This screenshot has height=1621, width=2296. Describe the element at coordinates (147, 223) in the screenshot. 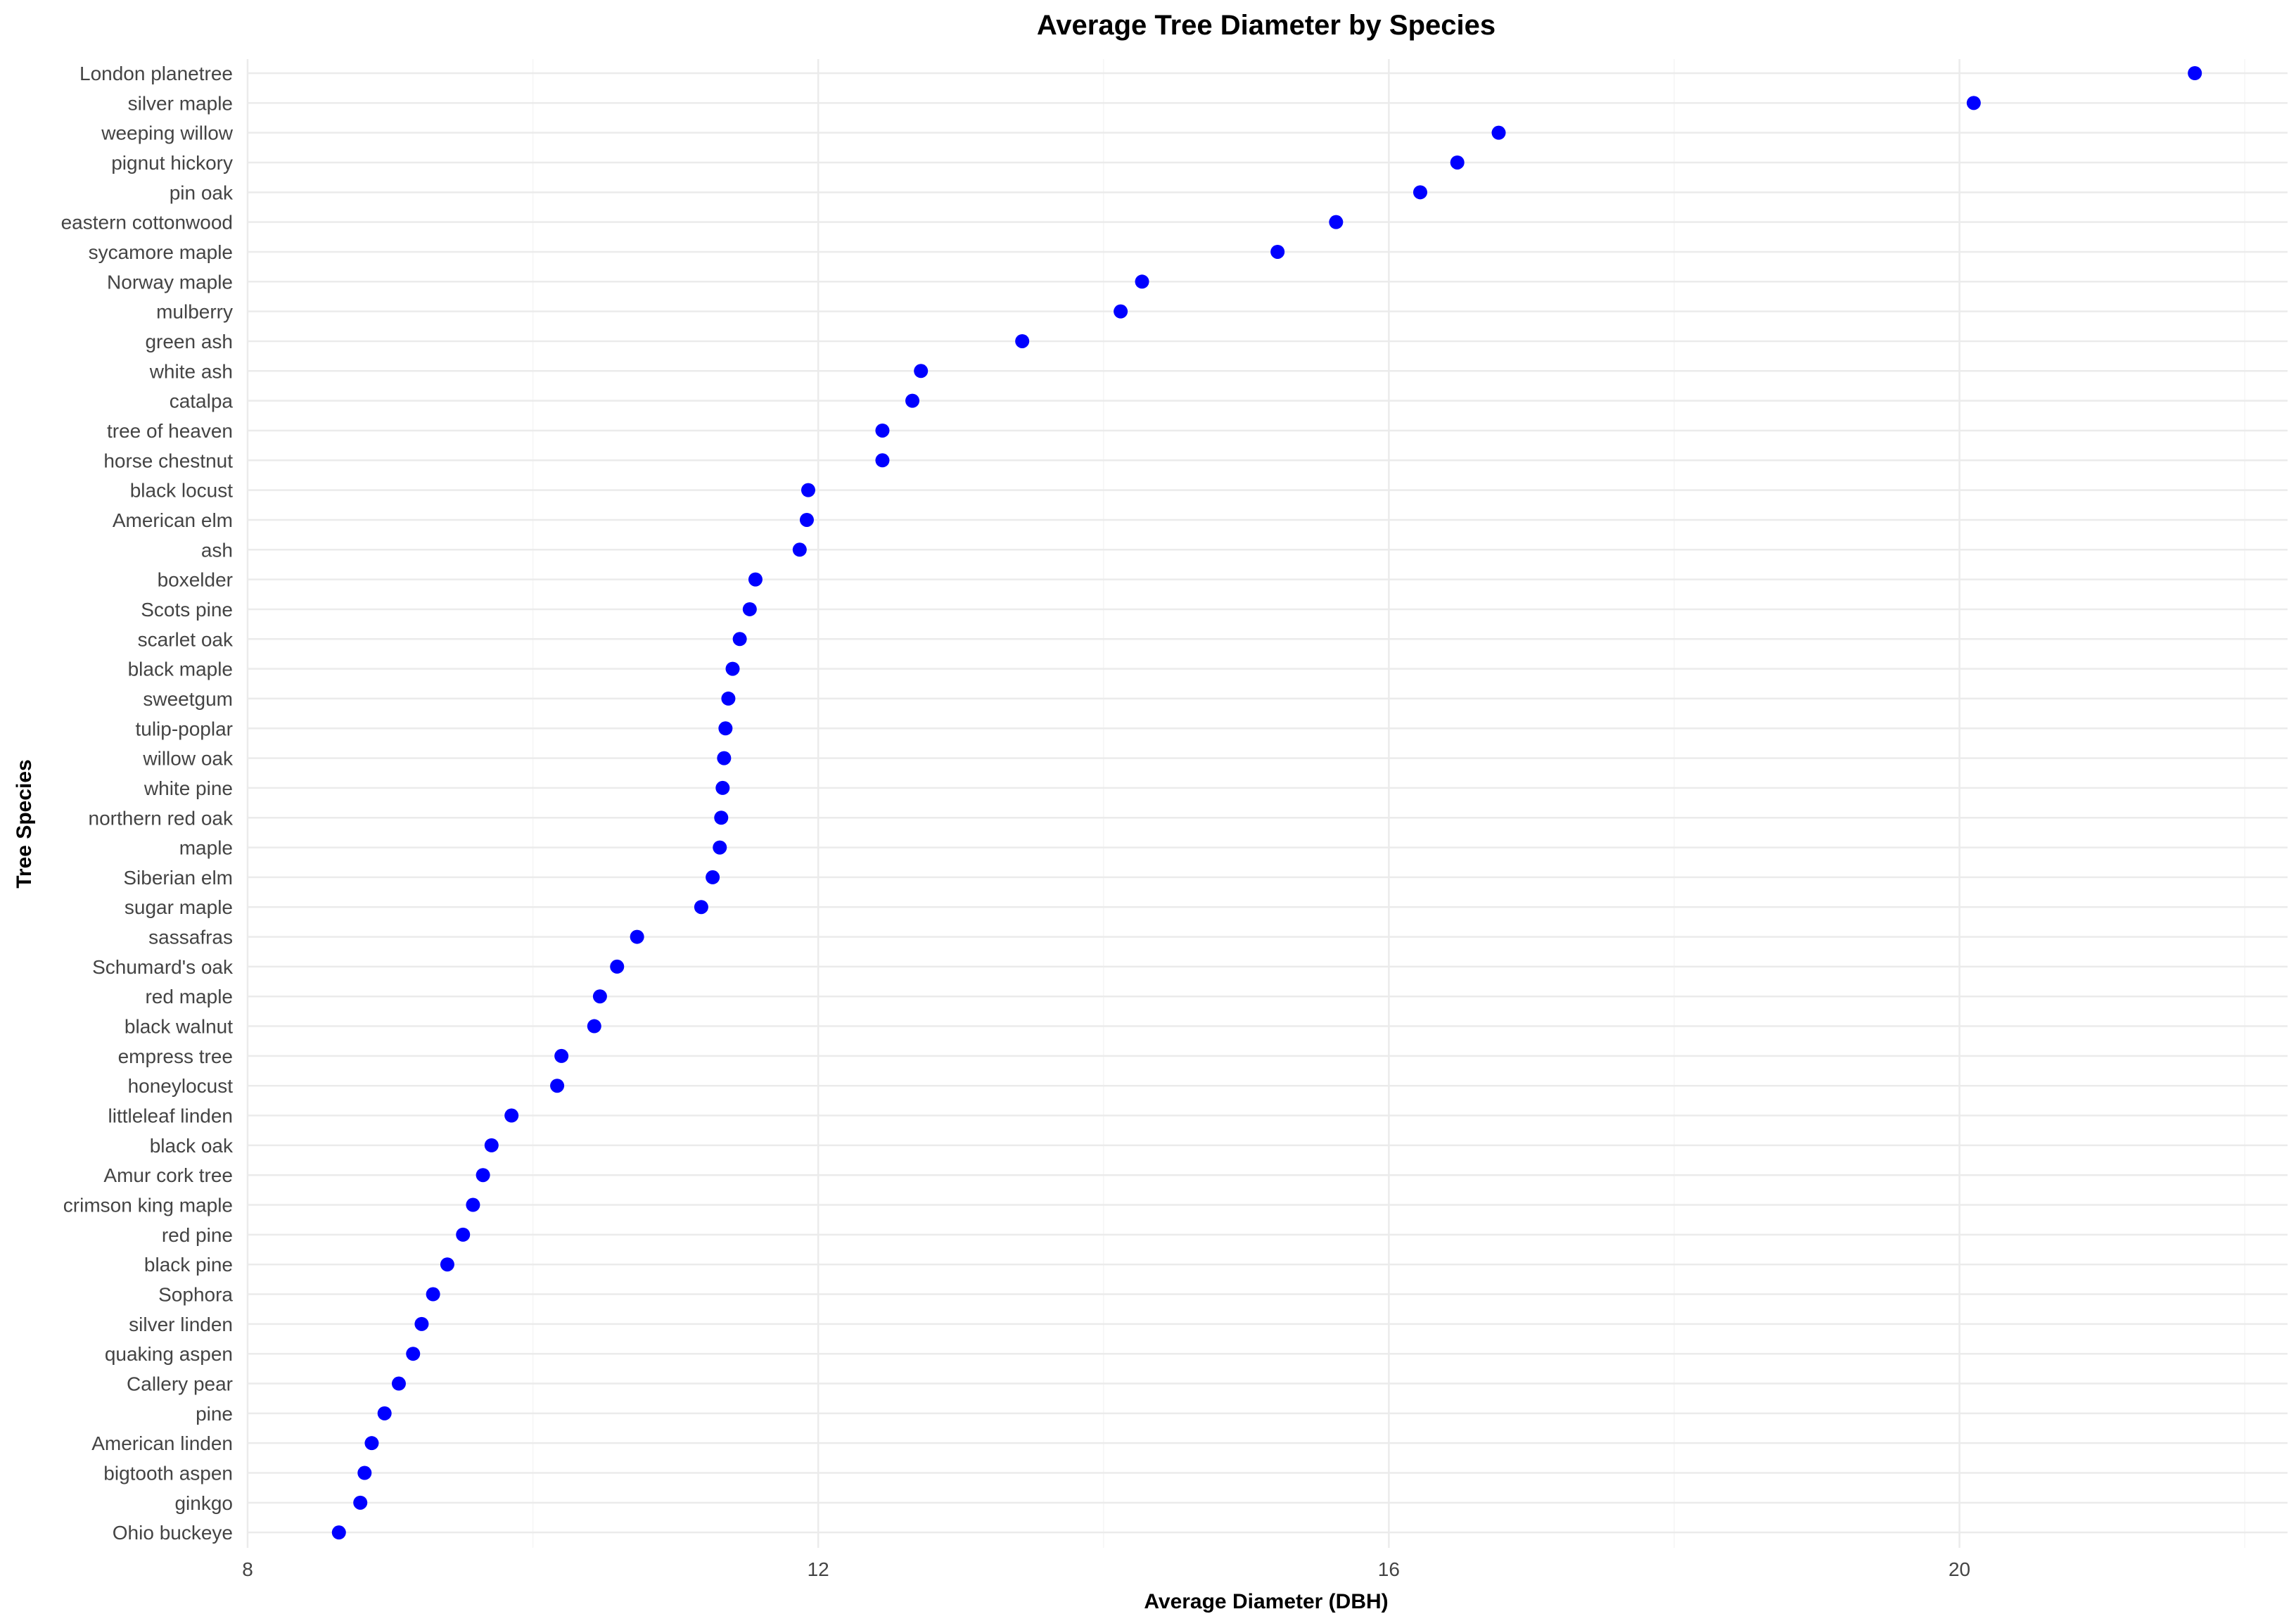

I see `y-tick-label: eastern cottonwood` at that location.